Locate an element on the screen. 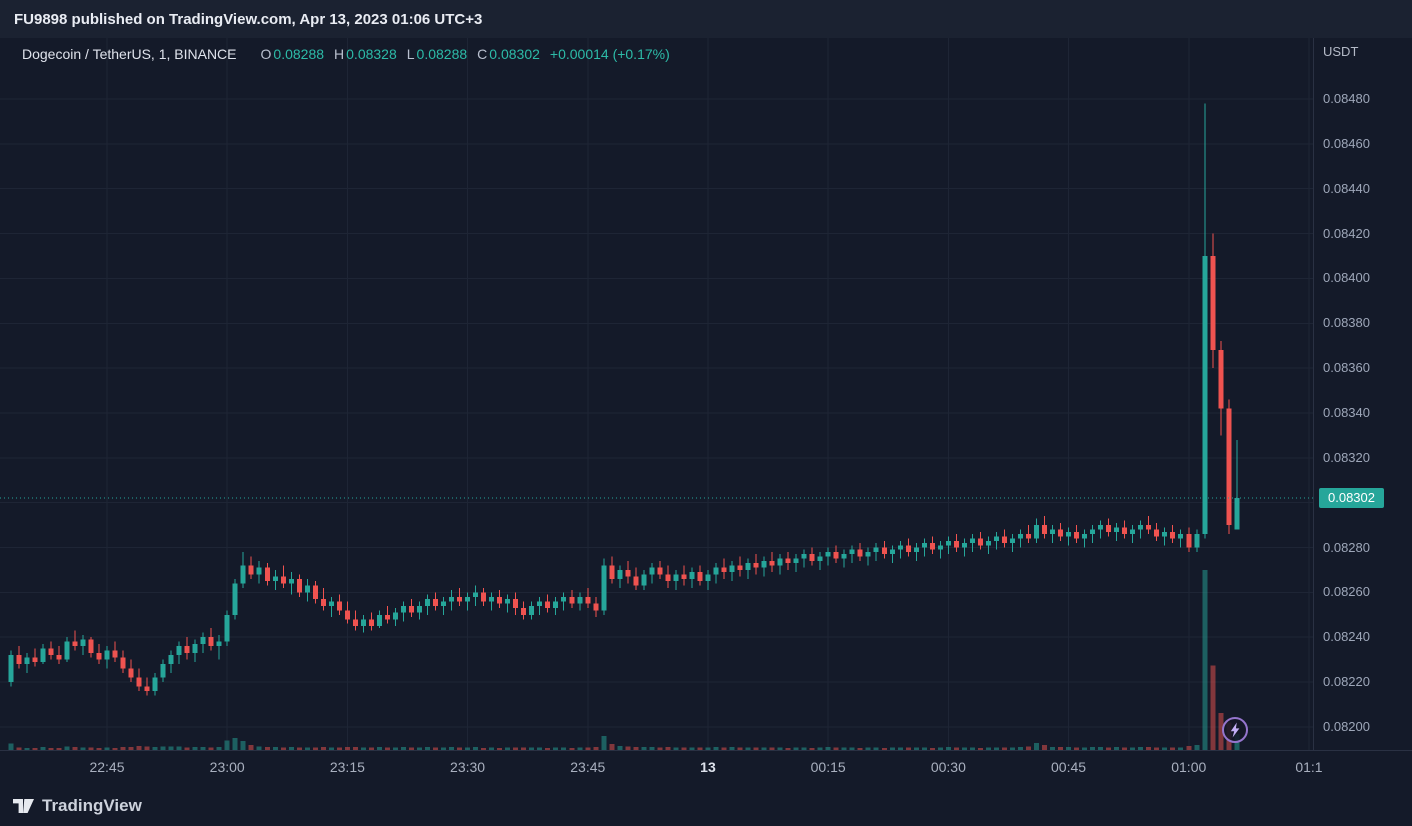 This screenshot has height=826, width=1412. price-axis-label: 0.08360 is located at coordinates (1346, 368).